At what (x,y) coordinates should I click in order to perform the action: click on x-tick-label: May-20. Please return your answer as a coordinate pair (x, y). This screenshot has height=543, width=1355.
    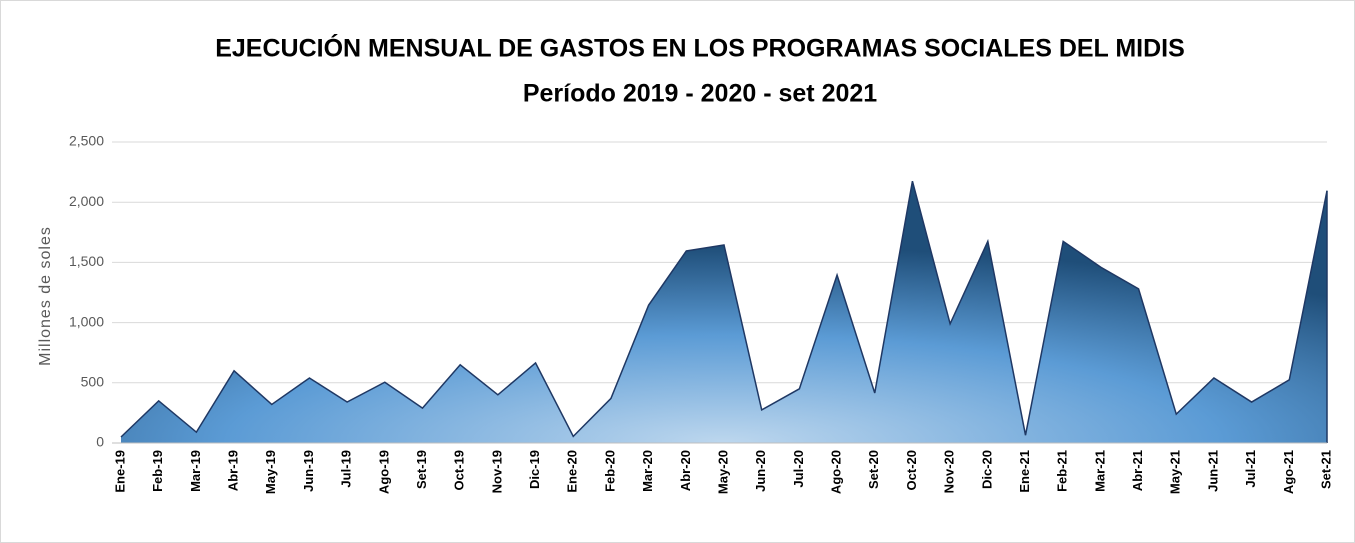
    Looking at the image, I should click on (722, 472).